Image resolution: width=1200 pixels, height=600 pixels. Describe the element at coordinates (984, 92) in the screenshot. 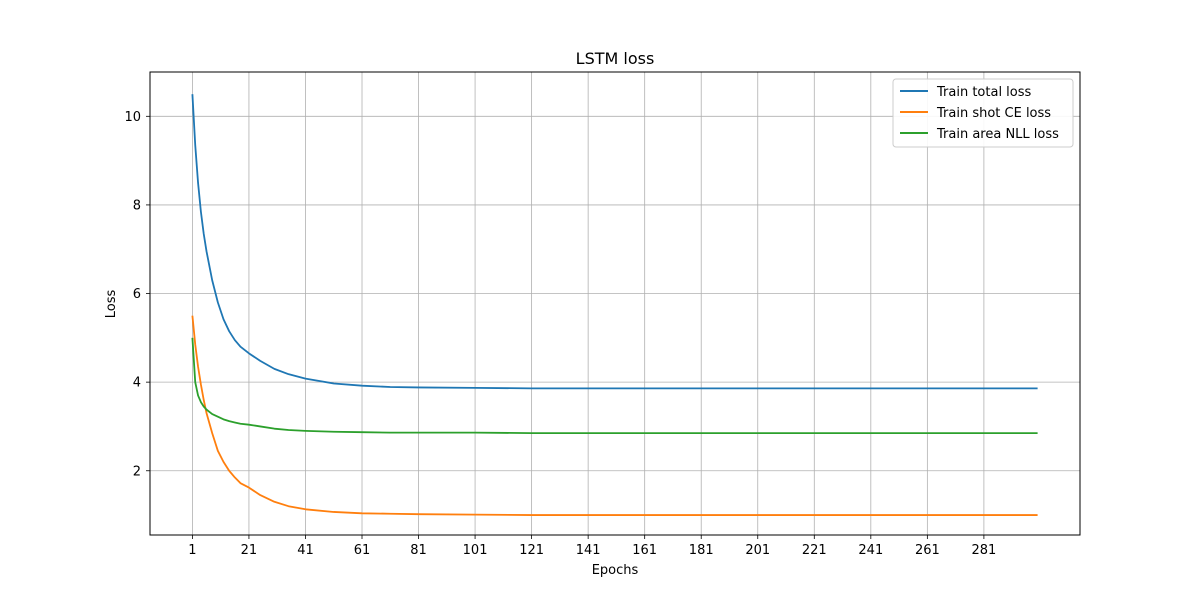

I see `legend-label-total: Train total loss` at that location.